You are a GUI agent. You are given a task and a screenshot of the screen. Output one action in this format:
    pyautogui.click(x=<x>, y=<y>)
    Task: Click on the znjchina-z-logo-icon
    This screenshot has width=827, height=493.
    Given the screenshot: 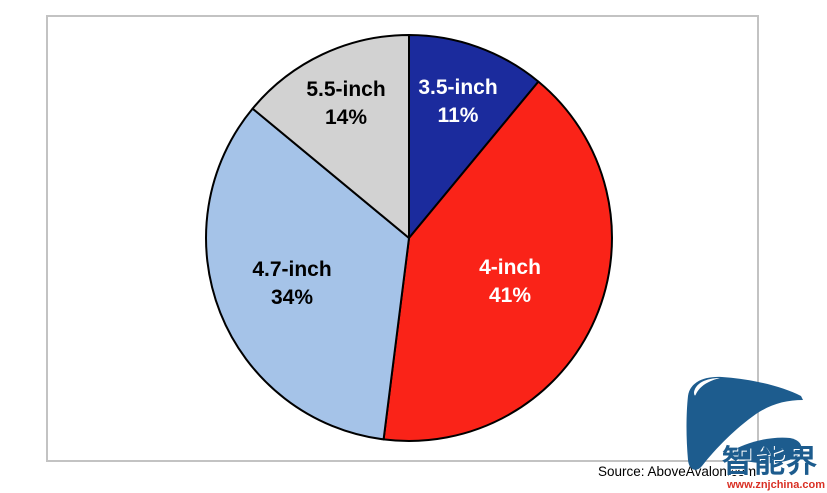 What is the action you would take?
    pyautogui.click(x=744, y=423)
    